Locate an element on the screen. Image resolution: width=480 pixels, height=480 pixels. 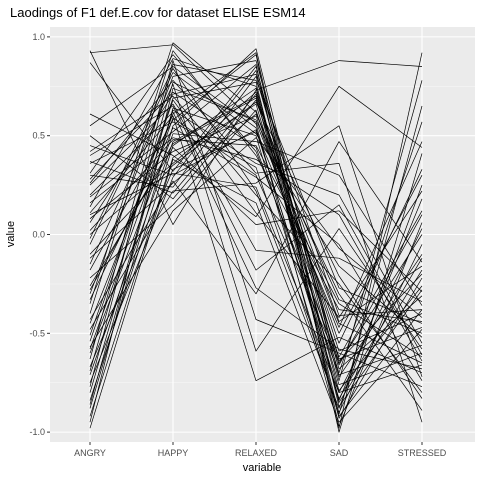
y-axis-title: value is located at coordinates (11, 234).